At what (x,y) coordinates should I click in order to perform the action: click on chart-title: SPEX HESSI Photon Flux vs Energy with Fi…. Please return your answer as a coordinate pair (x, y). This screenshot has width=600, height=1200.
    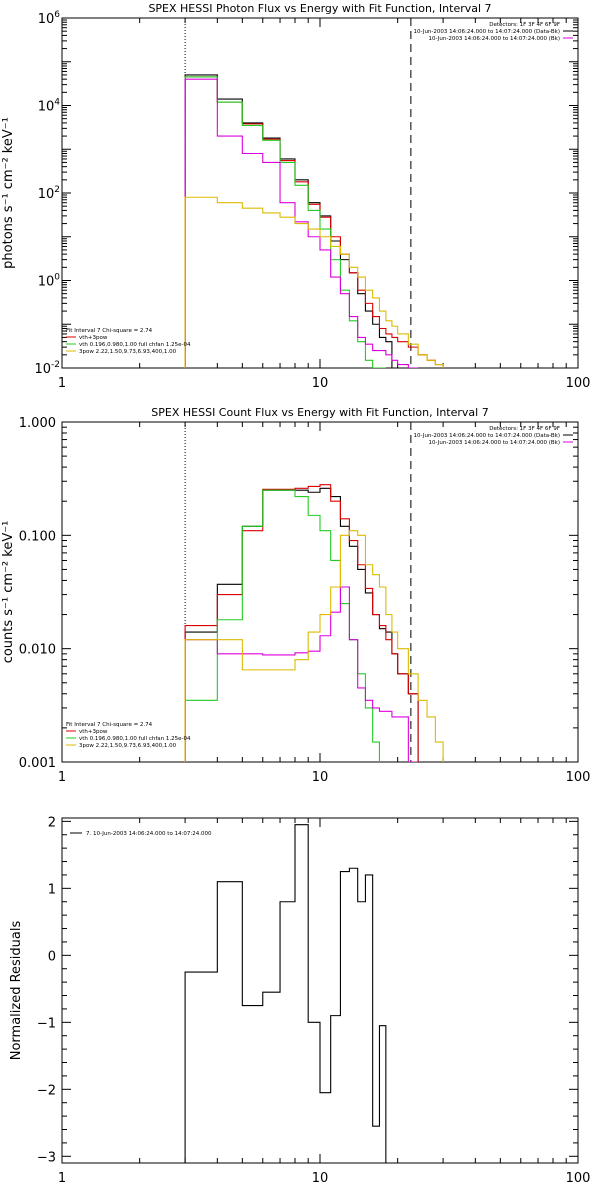
    Looking at the image, I should click on (319, 8).